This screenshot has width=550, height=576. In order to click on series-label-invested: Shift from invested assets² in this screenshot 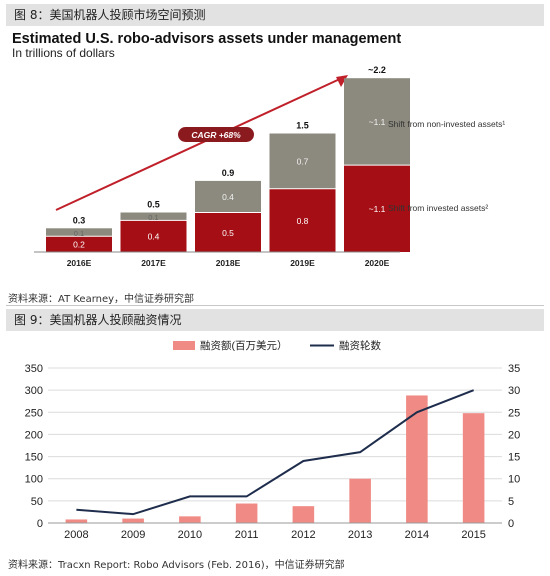, I will do `click(438, 208)`.